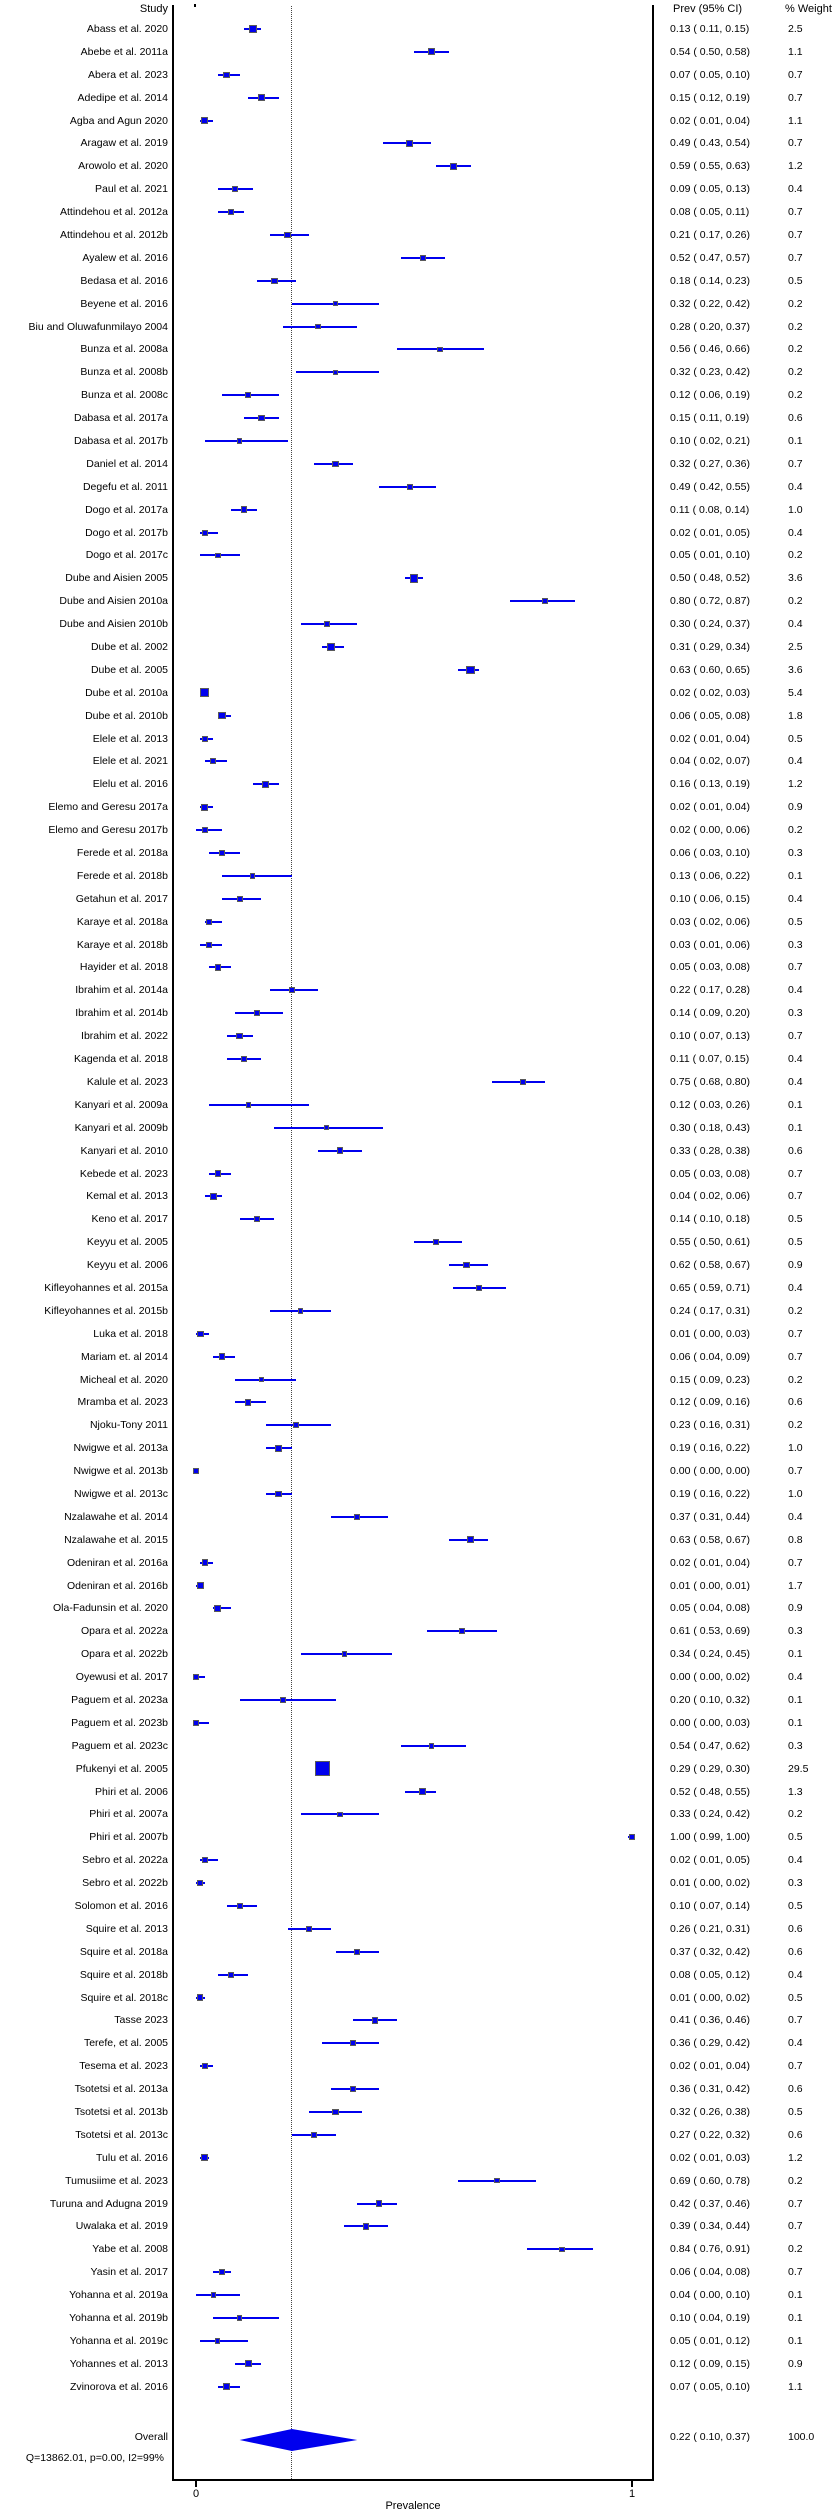 This screenshot has height=2513, width=839. What do you see at coordinates (291, 1242) in the screenshot?
I see `pooled-estimate-dotted-line` at bounding box center [291, 1242].